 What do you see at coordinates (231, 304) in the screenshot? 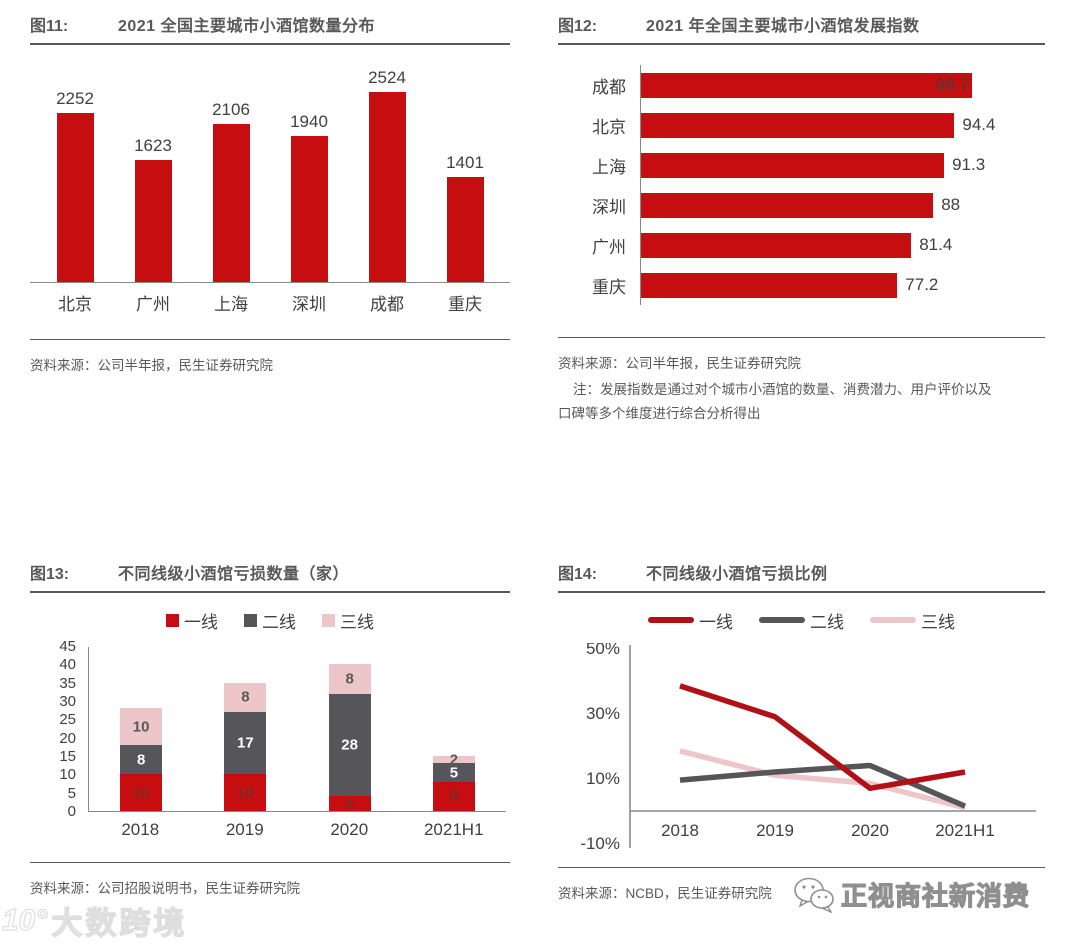
I see `x-axis-label: 上海` at bounding box center [231, 304].